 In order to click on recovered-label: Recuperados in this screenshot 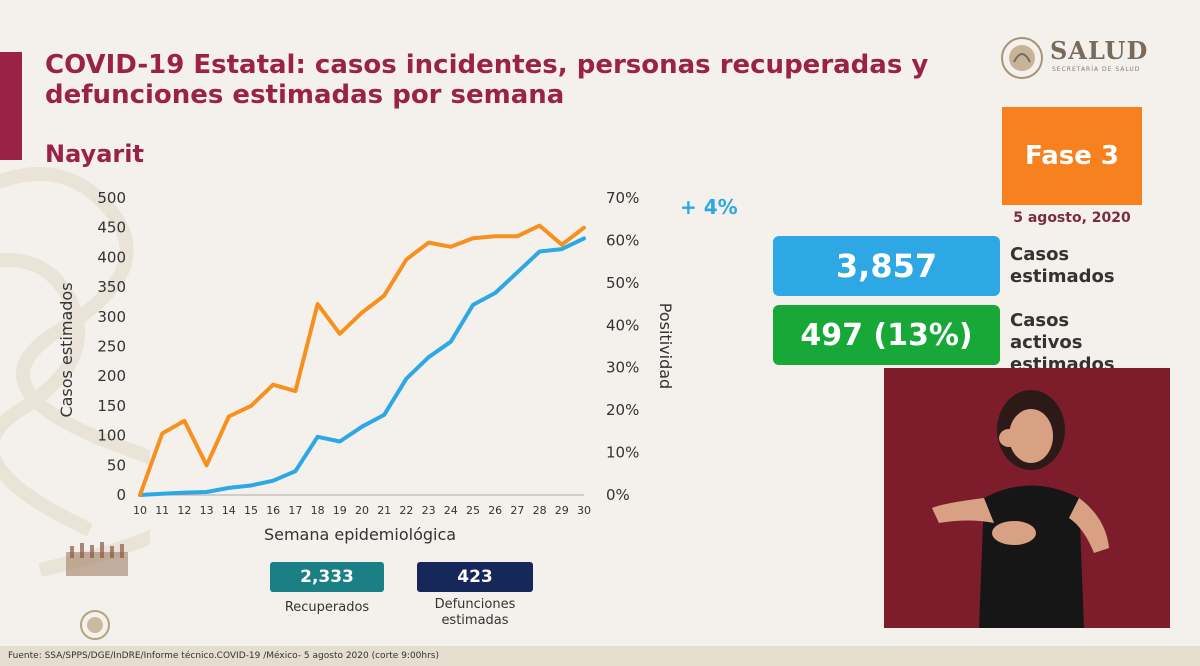, I will do `click(327, 607)`.